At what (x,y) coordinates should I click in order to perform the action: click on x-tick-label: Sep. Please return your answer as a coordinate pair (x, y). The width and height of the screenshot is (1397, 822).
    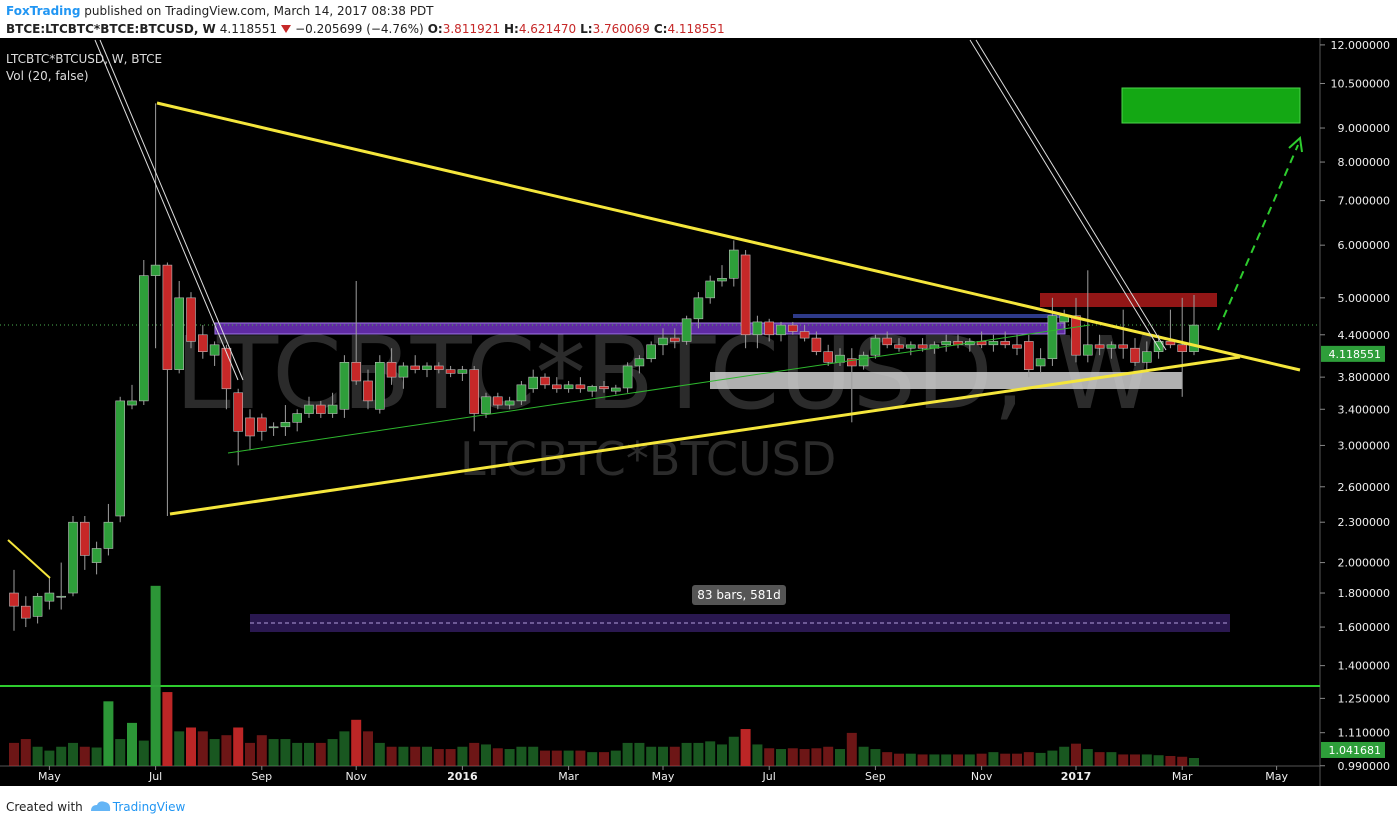
    Looking at the image, I should click on (261, 776).